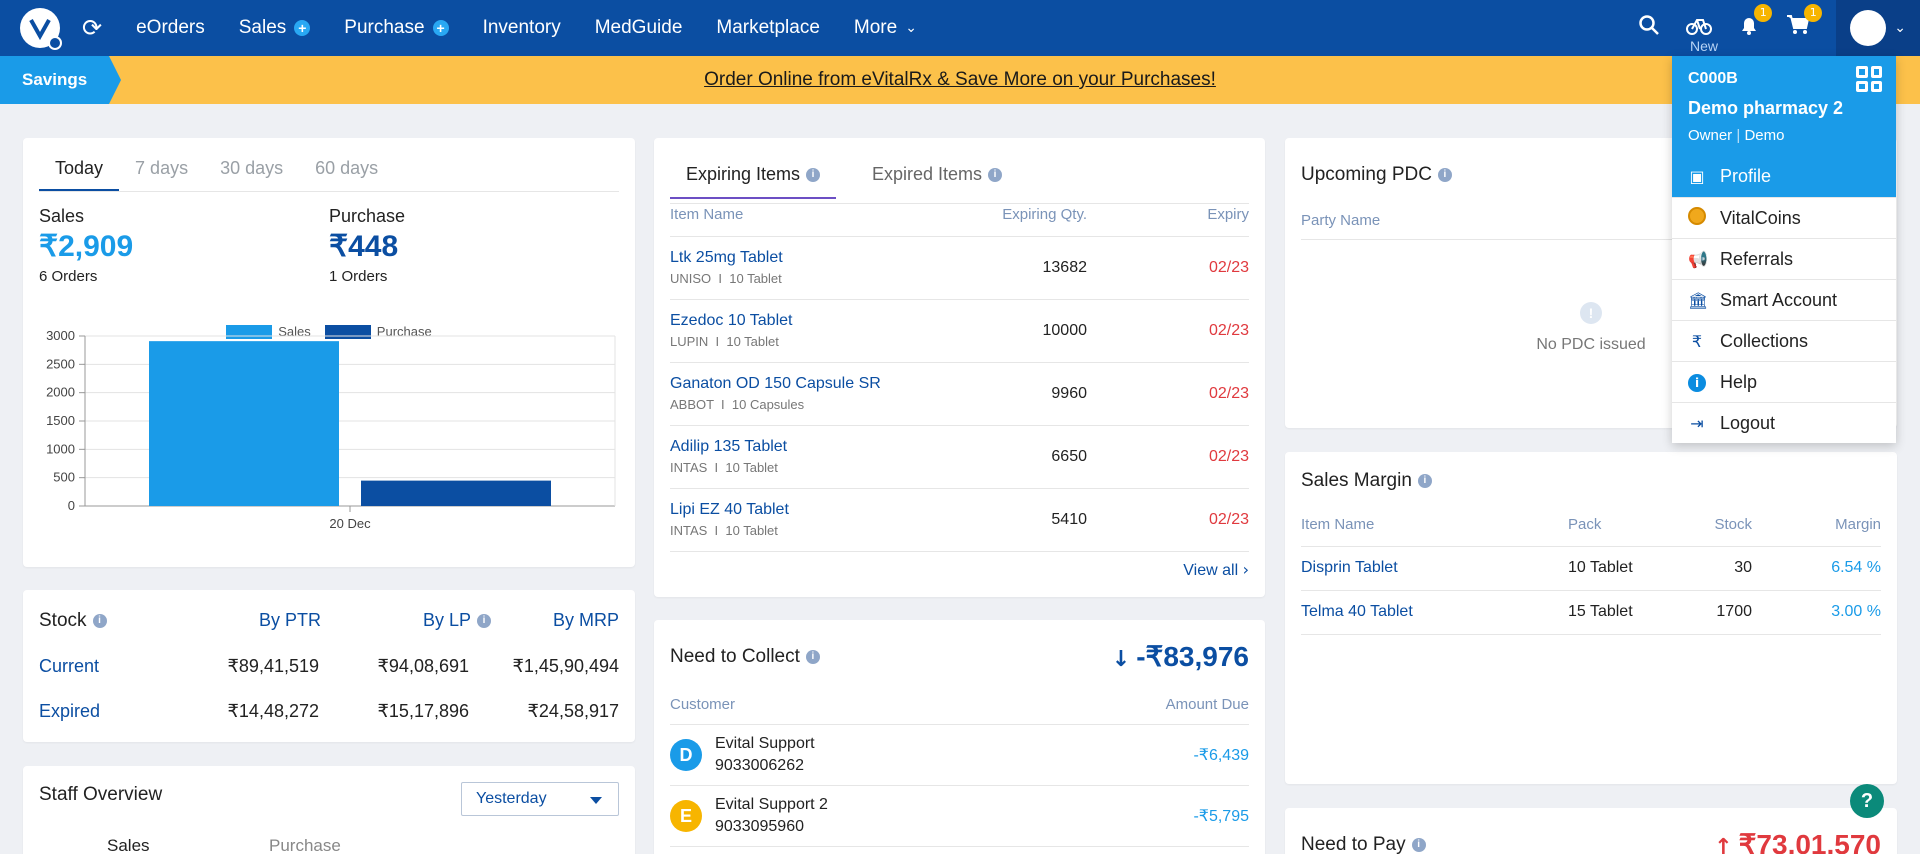  I want to click on savings-tag: Savings, so click(61, 80).